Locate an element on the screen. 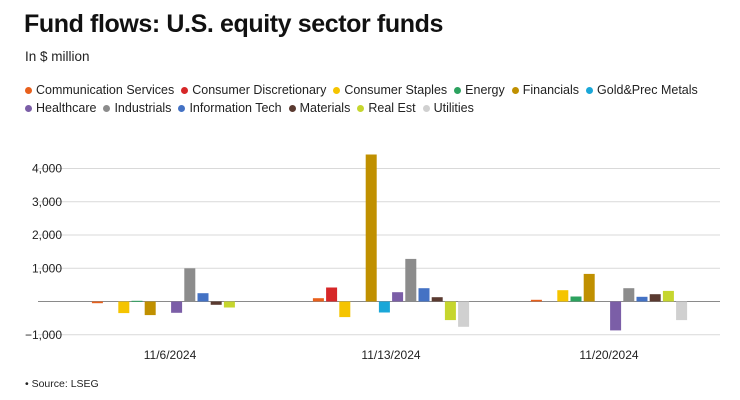  legend-item-industrials: Industrials is located at coordinates (137, 108).